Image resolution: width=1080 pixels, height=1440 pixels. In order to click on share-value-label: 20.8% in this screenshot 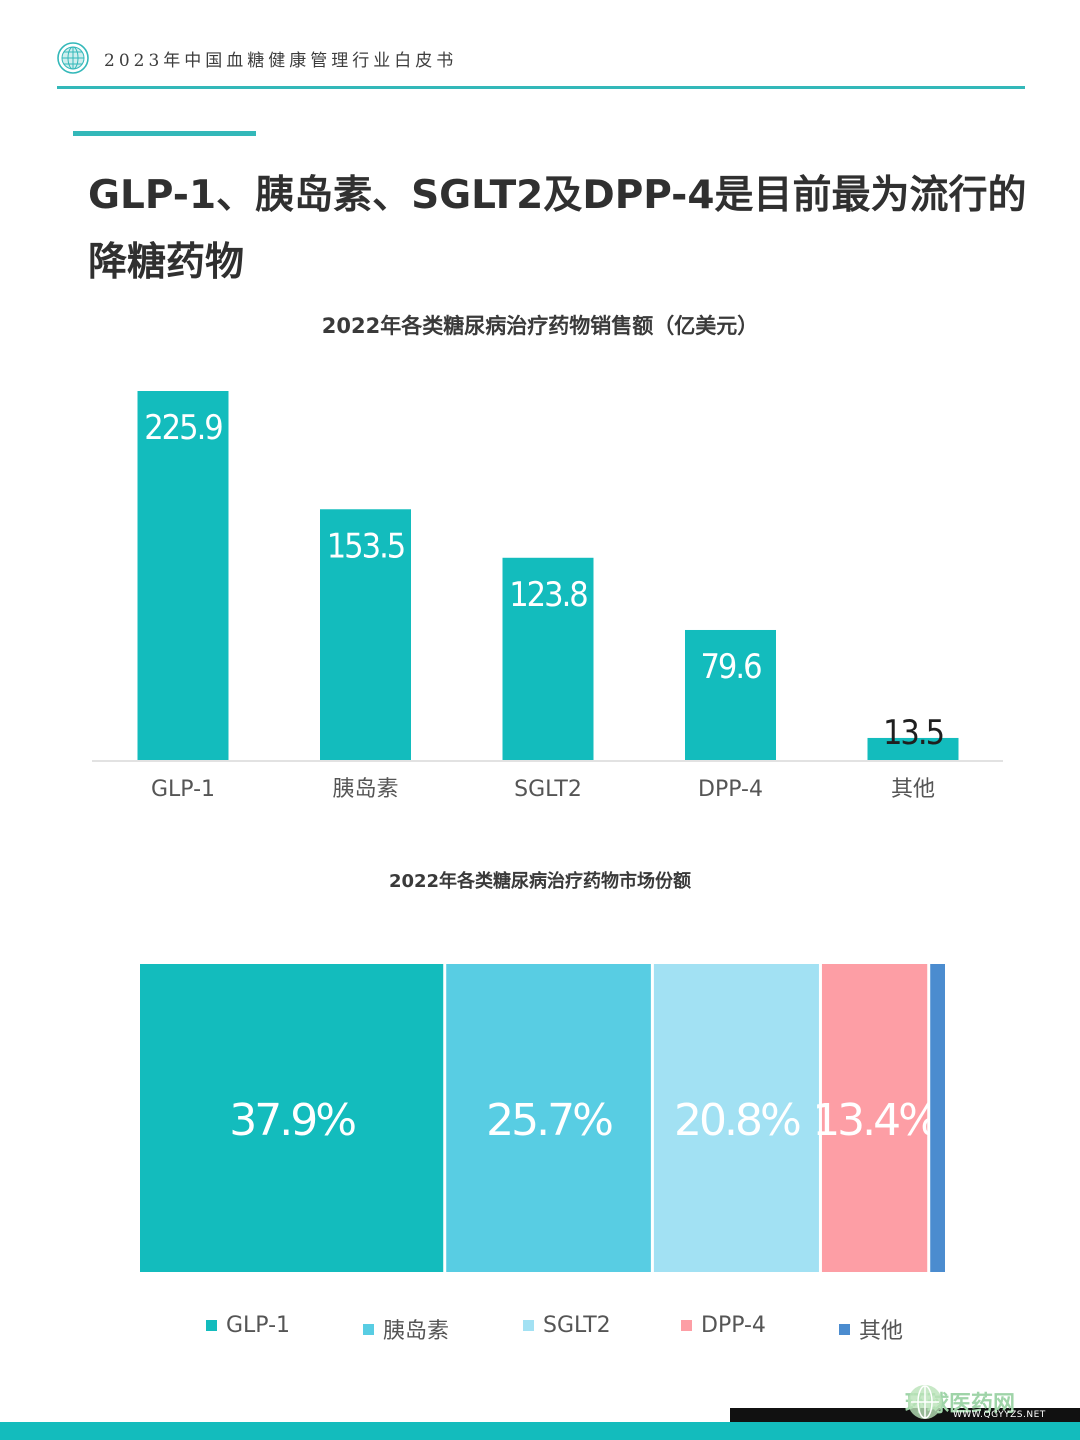, I will do `click(737, 1120)`.